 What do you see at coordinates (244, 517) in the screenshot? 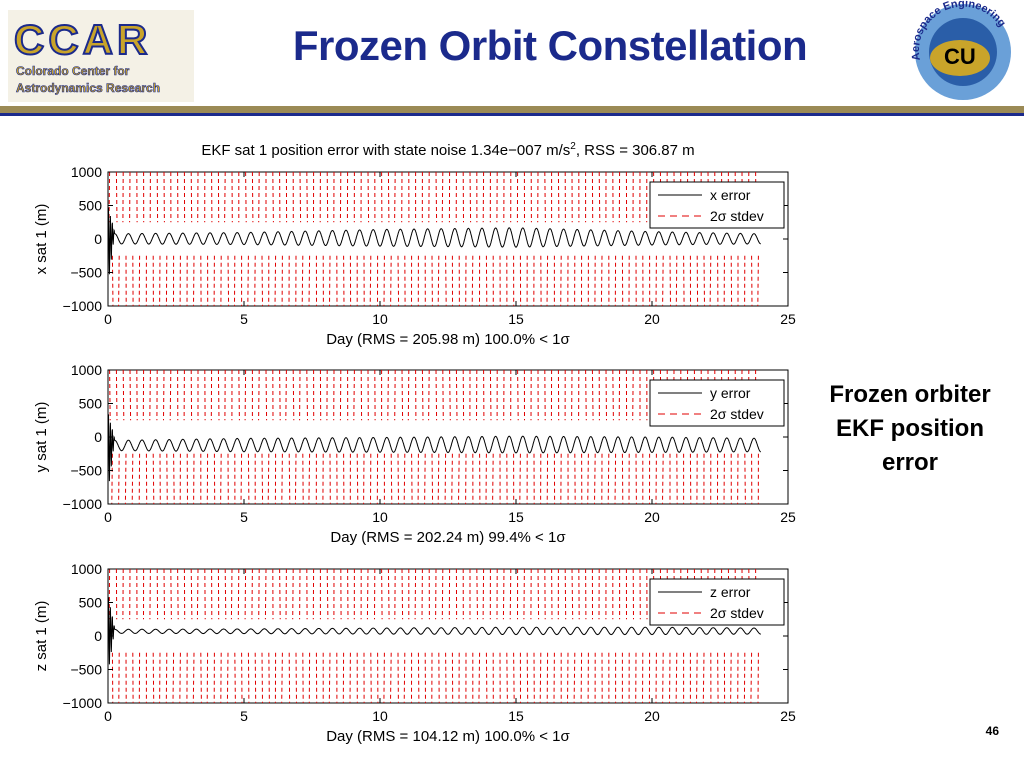
I see `x-tick-label: 5` at bounding box center [244, 517].